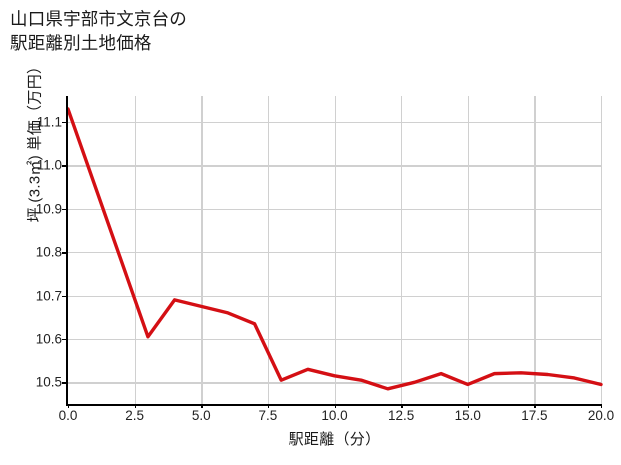 This screenshot has height=465, width=621. I want to click on x-axis-spine, so click(333, 405).